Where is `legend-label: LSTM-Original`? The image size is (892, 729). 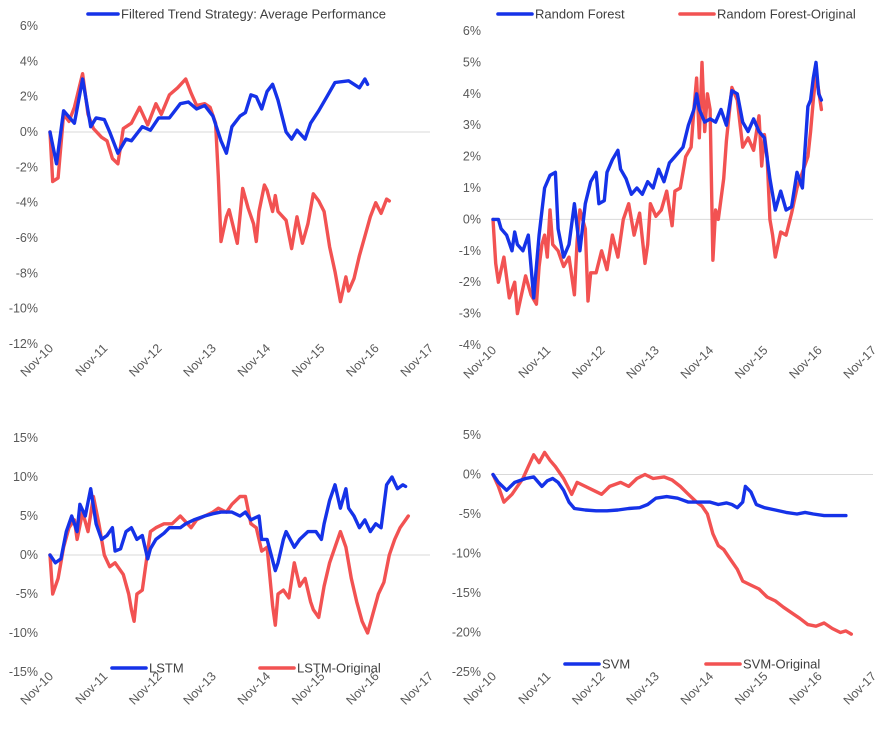 legend-label: LSTM-Original is located at coordinates (339, 668).